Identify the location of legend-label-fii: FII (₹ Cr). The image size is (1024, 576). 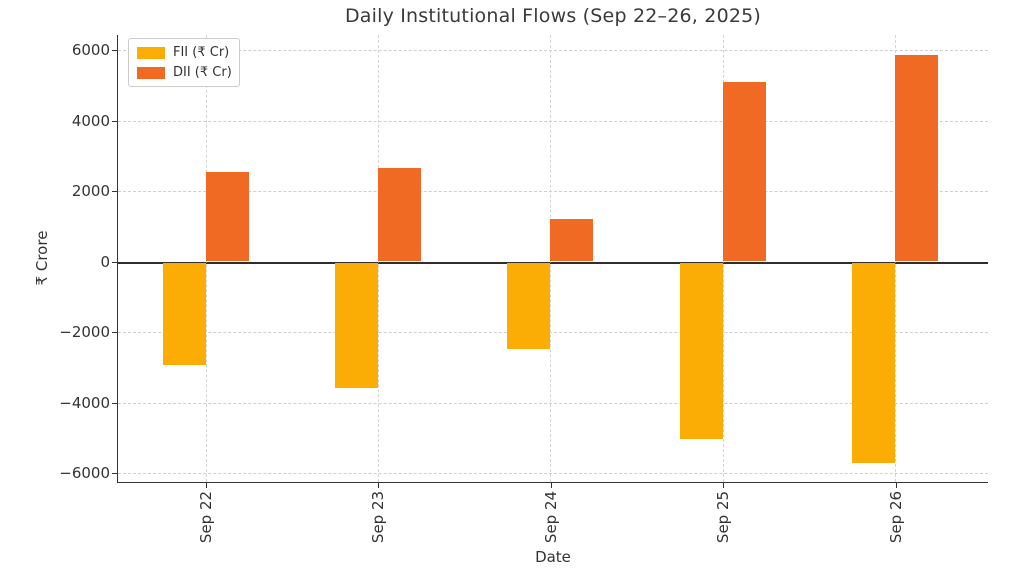
(201, 52).